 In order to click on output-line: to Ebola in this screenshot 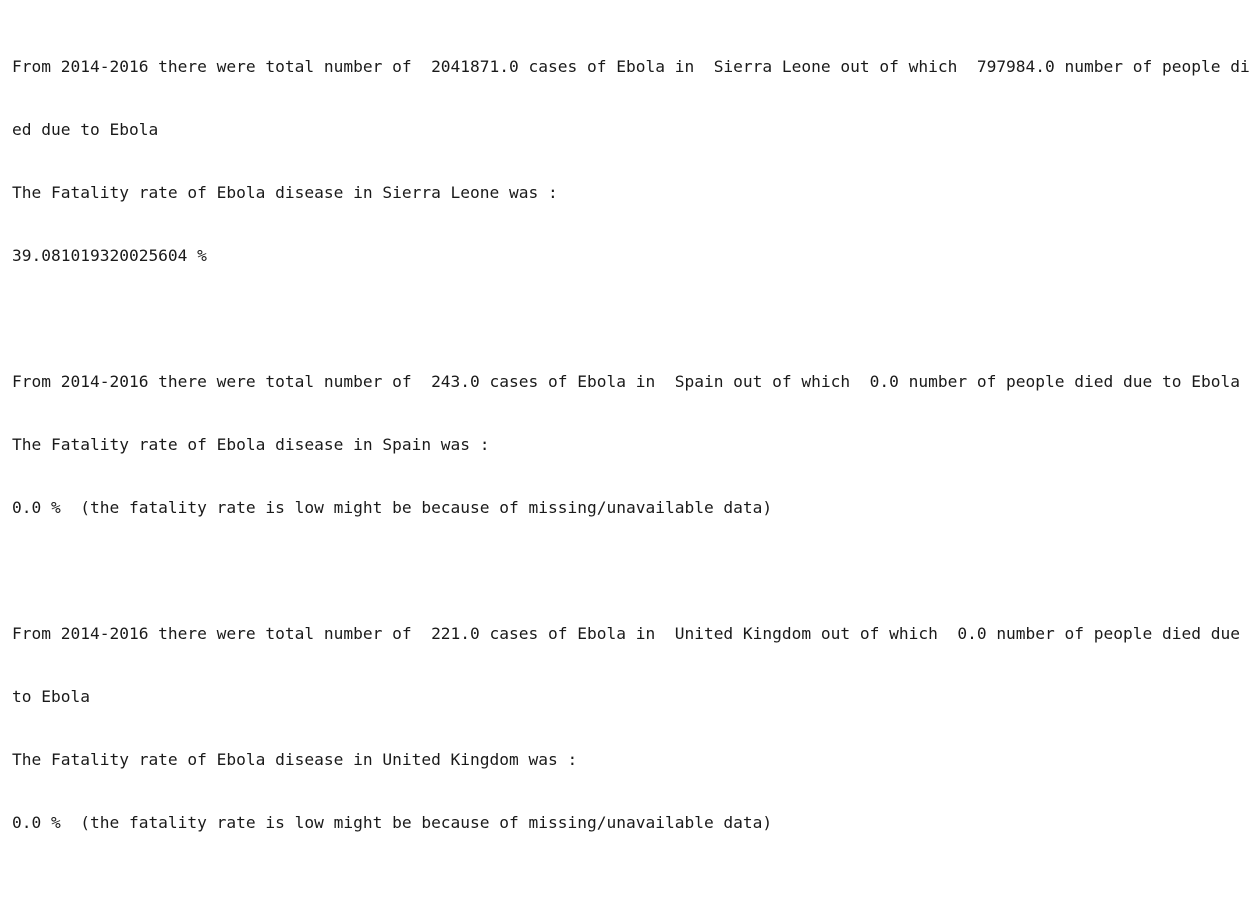, I will do `click(628, 696)`.